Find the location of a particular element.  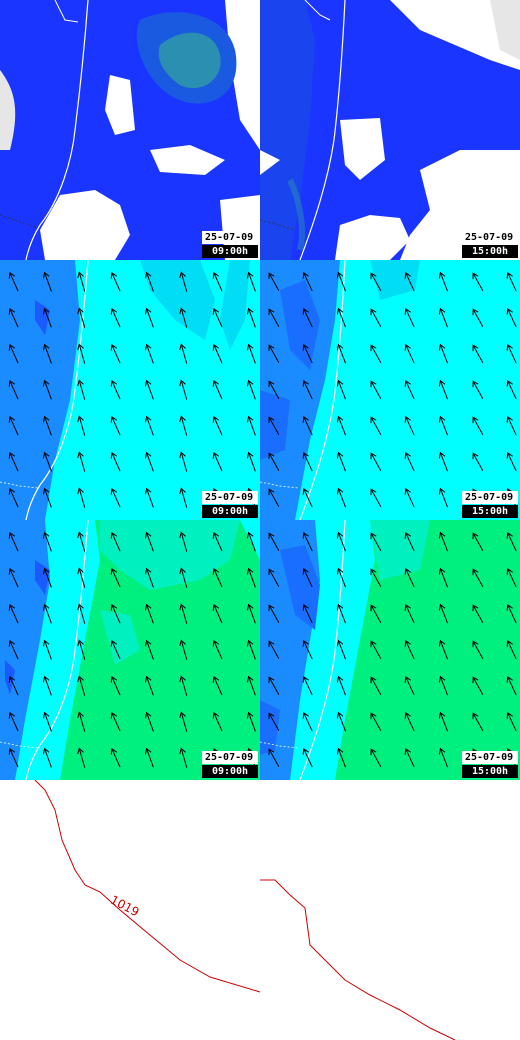

forecast-date: 25-07-09 is located at coordinates (490, 497).